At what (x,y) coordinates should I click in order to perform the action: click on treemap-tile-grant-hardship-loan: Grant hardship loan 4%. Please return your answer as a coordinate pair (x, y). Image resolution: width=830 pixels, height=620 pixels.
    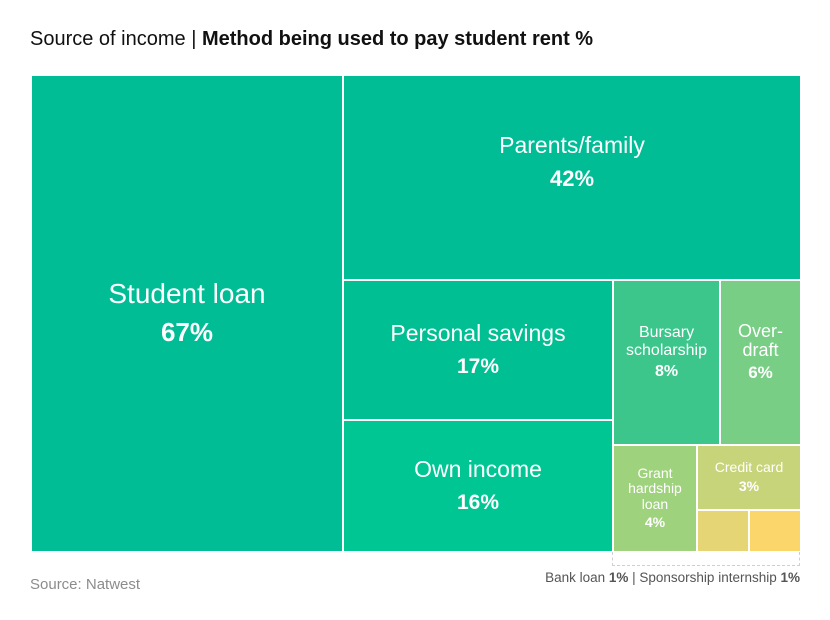
    Looking at the image, I should click on (655, 498).